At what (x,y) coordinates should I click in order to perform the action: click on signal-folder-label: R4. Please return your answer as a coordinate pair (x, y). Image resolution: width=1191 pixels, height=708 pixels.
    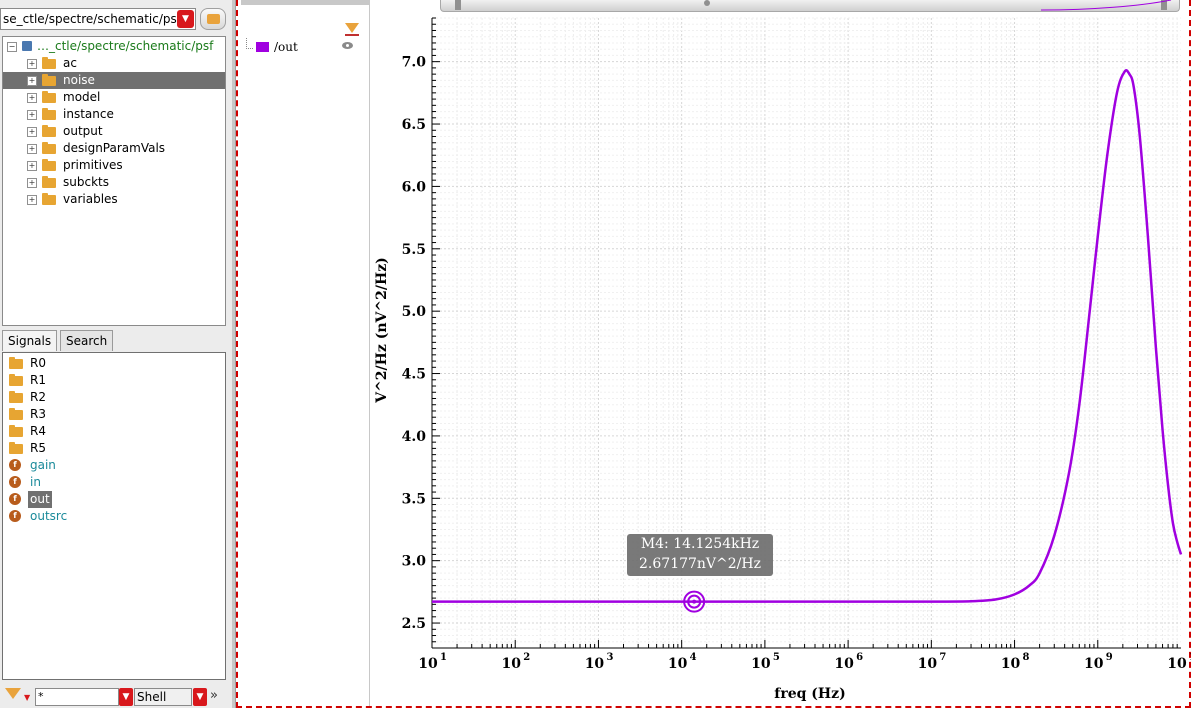
    Looking at the image, I should click on (38, 431).